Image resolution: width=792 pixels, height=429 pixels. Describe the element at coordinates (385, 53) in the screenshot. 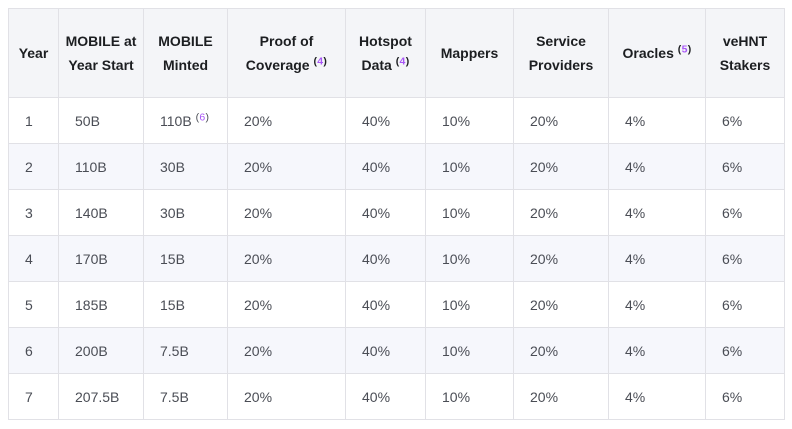

I see `column-header-label: Hotspot Data` at that location.